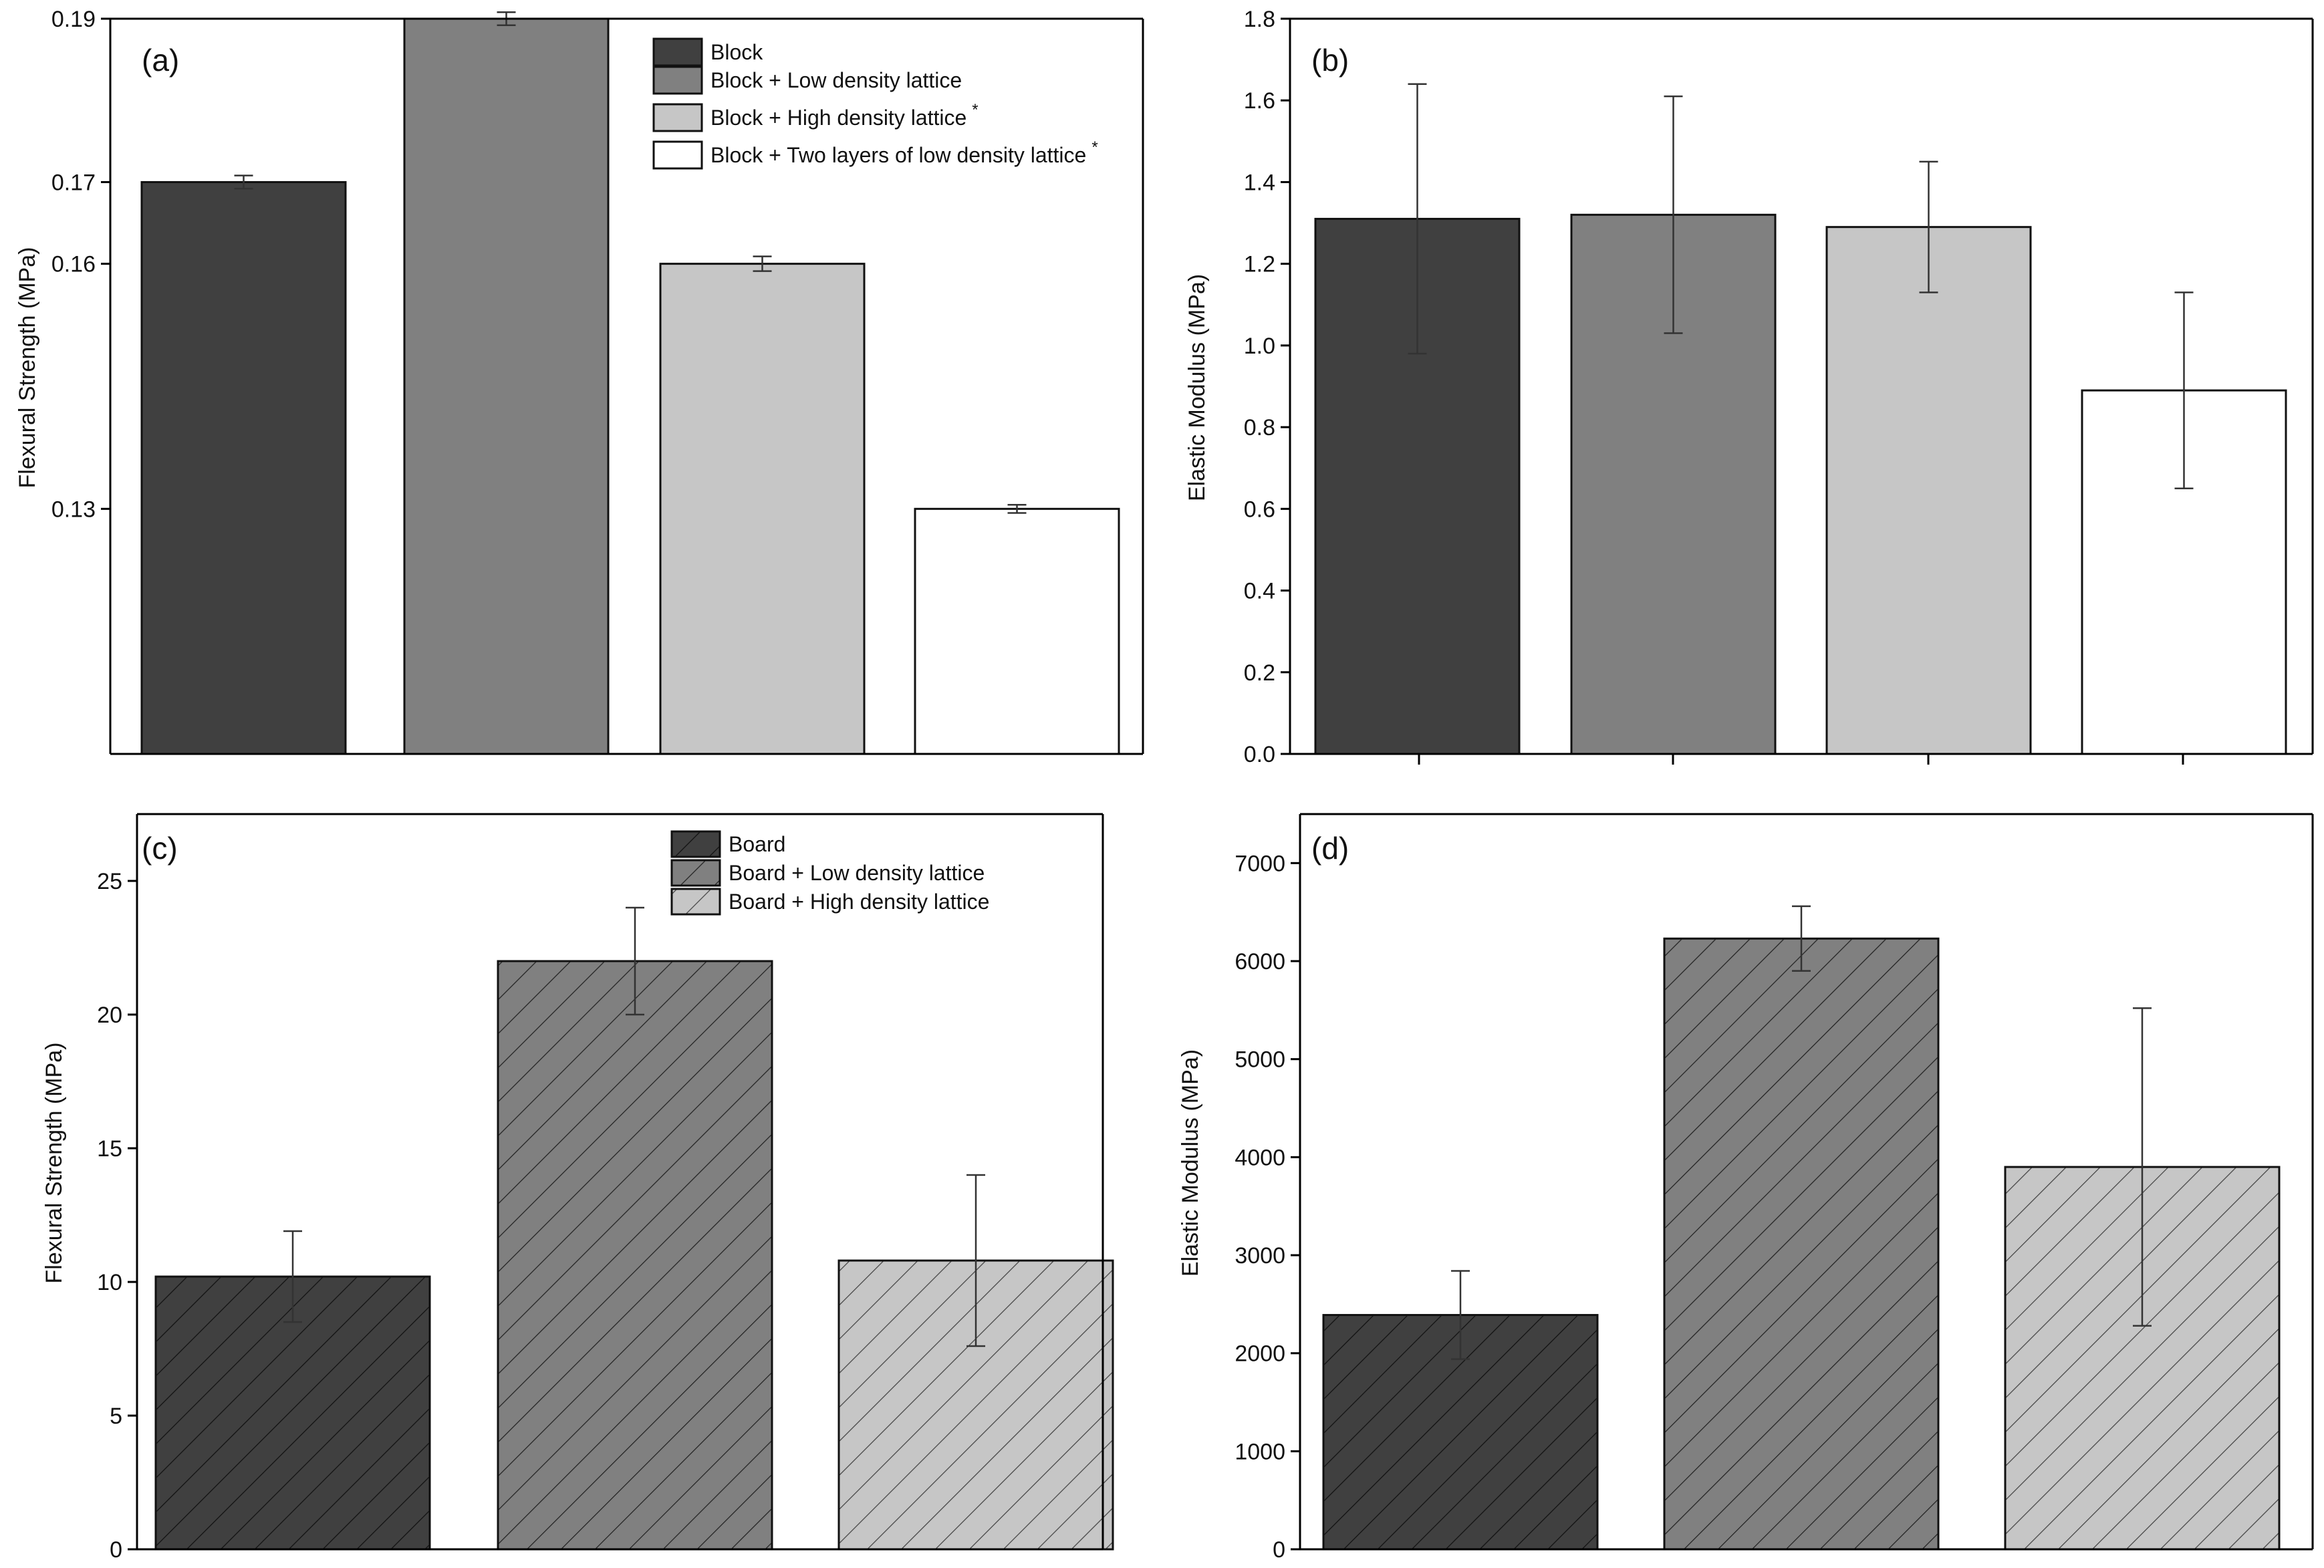 This screenshot has width=2324, height=1568. I want to click on panel-c-ytick-label: 25, so click(109, 881).